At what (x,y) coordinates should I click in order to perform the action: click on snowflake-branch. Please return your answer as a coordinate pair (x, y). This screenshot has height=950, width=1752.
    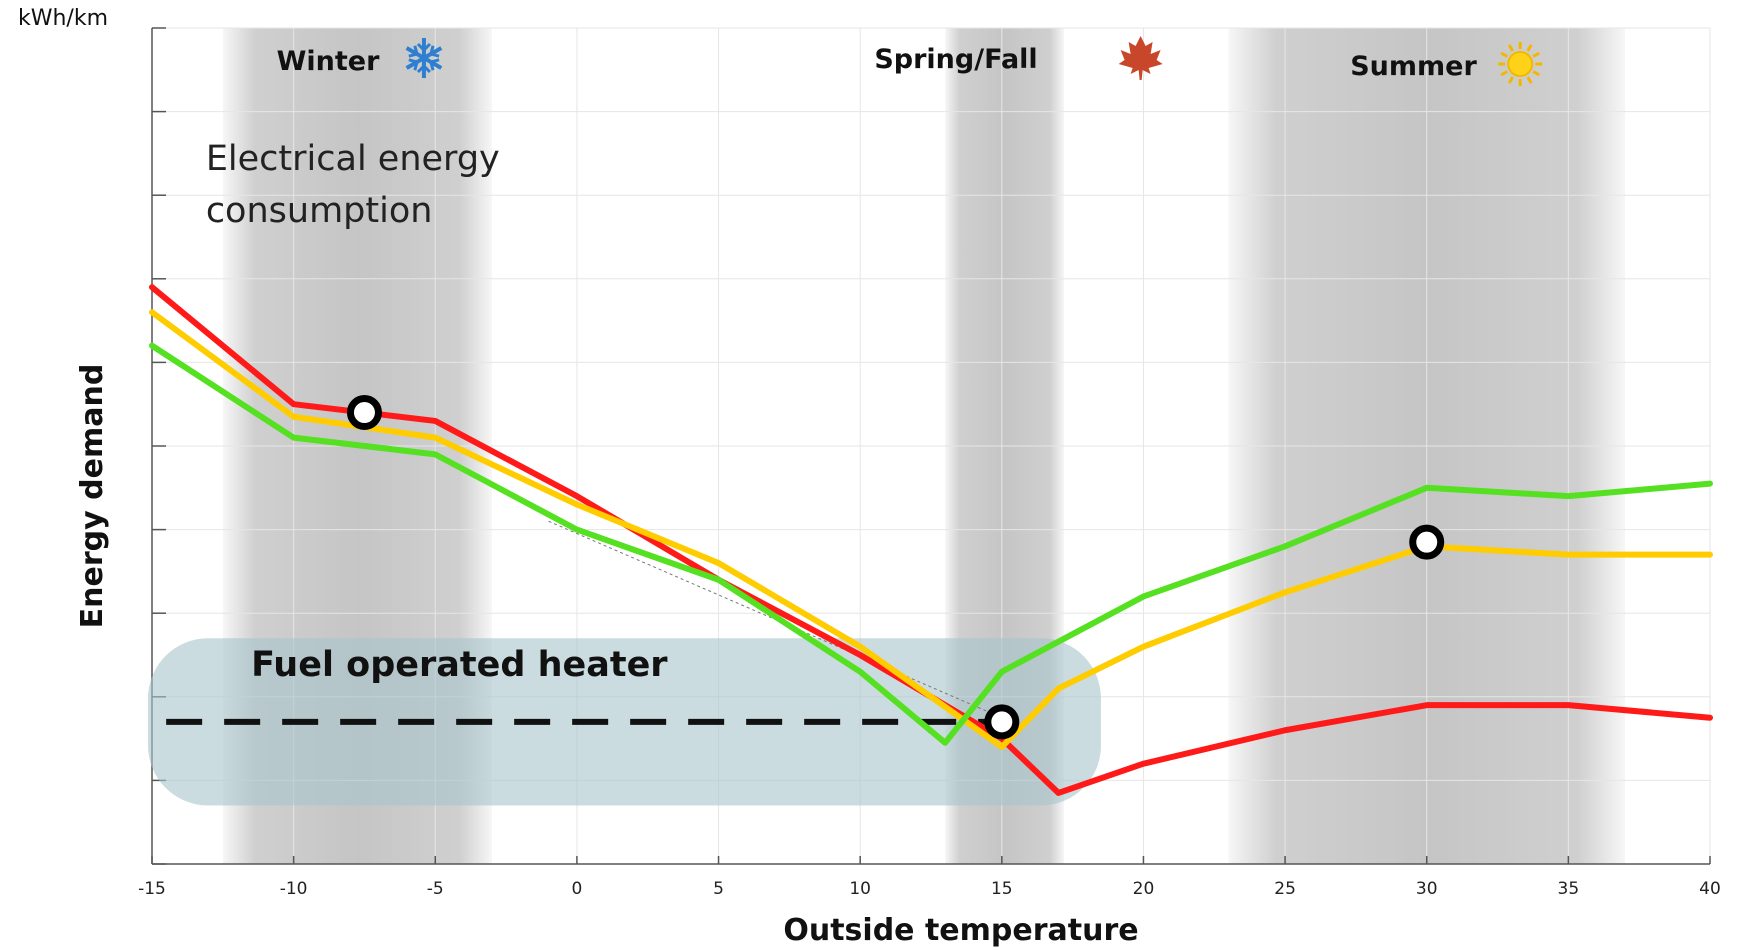
    Looking at the image, I should click on (424, 58).